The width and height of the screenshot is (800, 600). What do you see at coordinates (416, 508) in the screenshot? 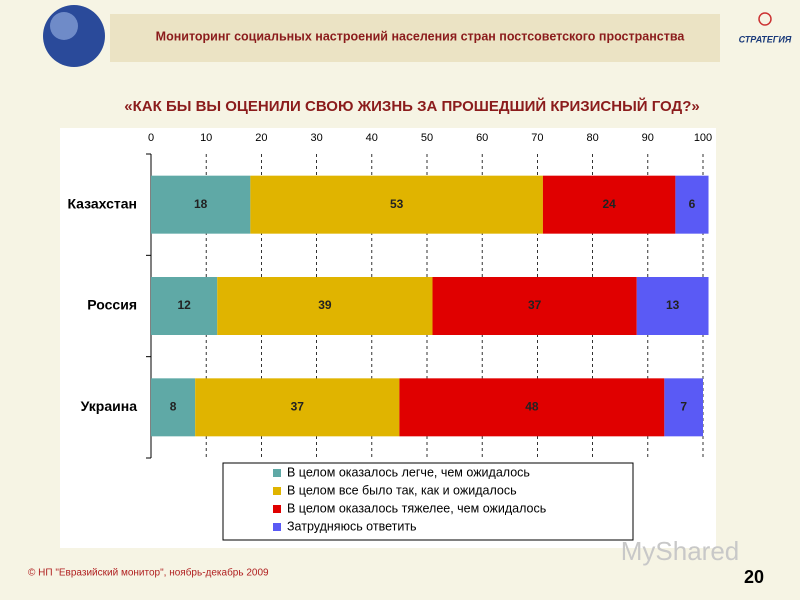
I see `legend-label: В целом оказалось тяжелее, чем ожидалось` at bounding box center [416, 508].